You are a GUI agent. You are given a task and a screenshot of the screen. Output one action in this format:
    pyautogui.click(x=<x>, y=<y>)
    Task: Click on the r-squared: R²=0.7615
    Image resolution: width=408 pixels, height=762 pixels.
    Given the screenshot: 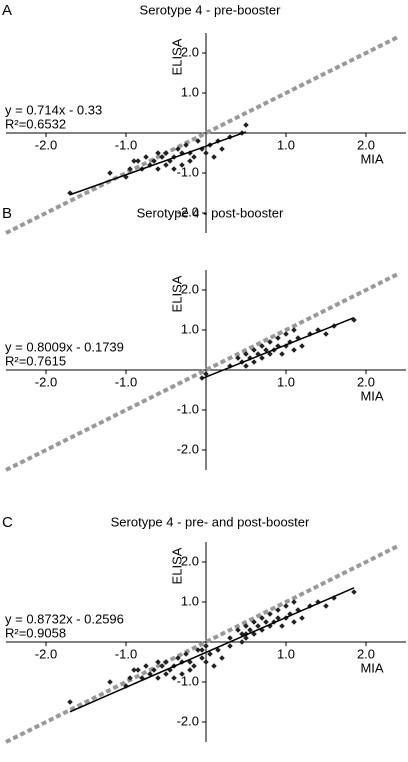 What is the action you would take?
    pyautogui.click(x=35, y=360)
    